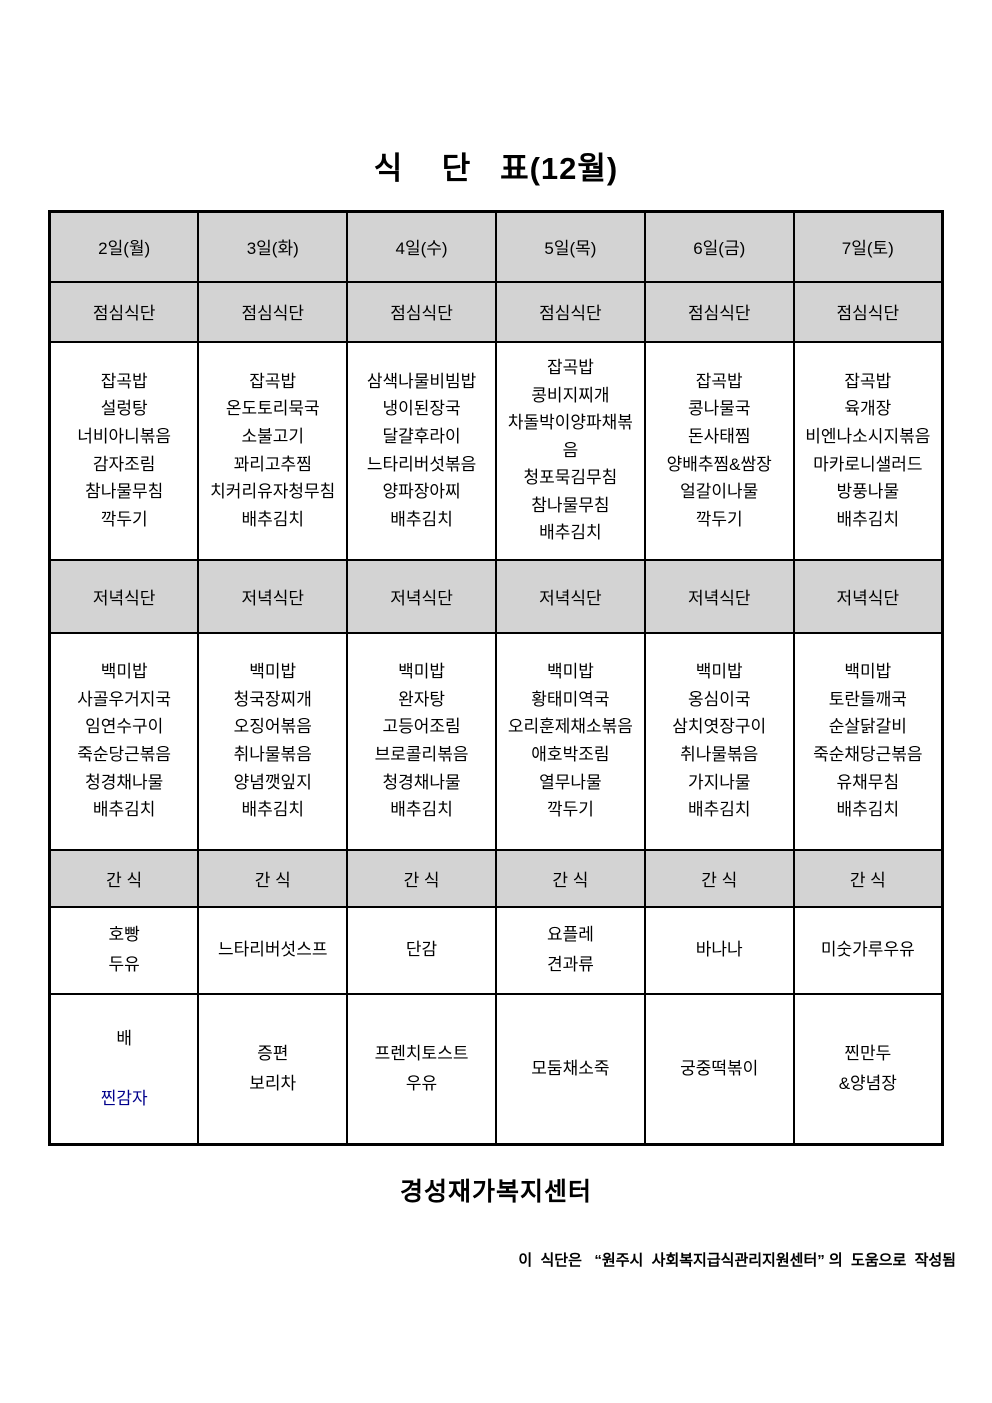  I want to click on day-header-cell: 4일(수), so click(421, 246).